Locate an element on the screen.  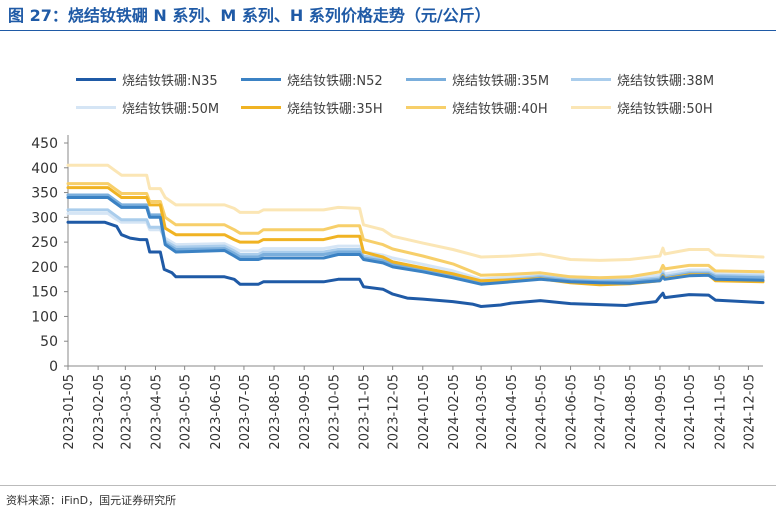
x-tick-label: 2024-02-05 is located at coordinates (454, 412).